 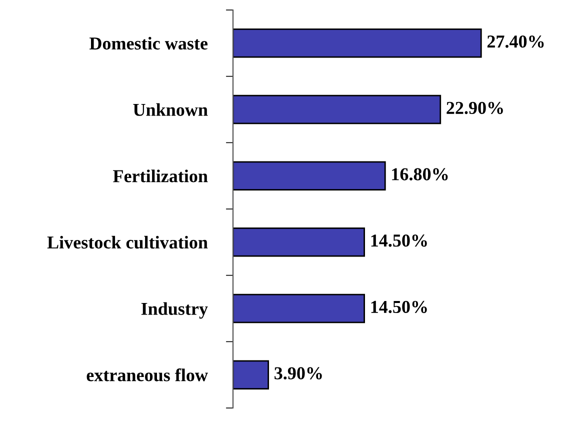 I want to click on data-label: 16.80%, so click(x=420, y=174).